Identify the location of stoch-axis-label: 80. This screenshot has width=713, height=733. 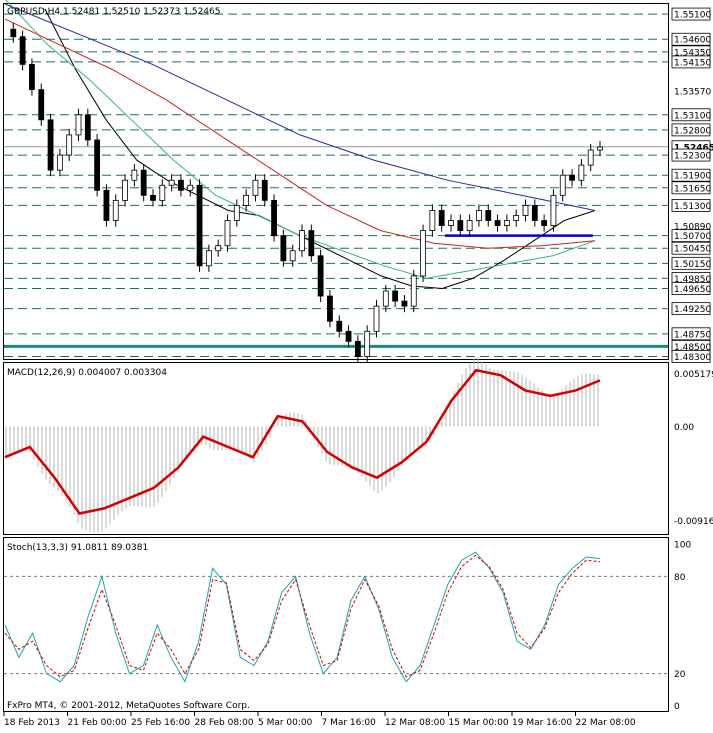
(680, 578).